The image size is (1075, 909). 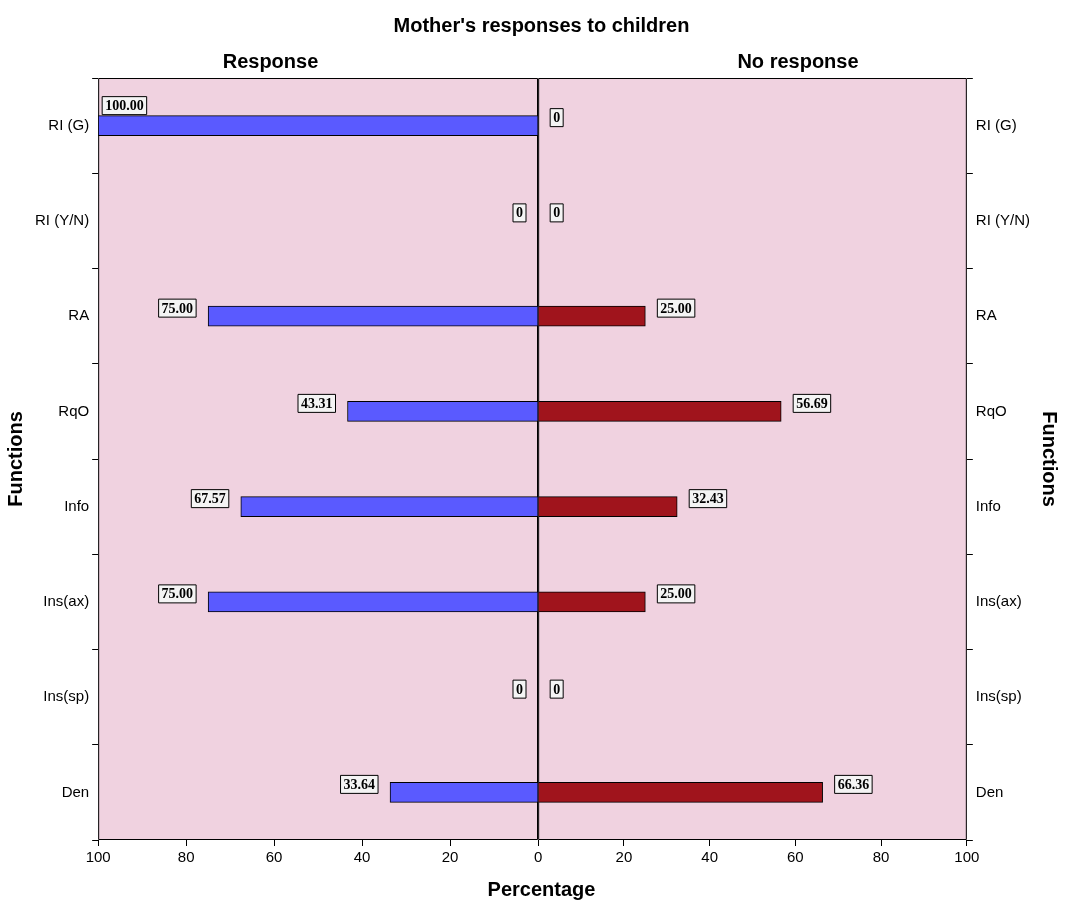 What do you see at coordinates (210, 499) in the screenshot?
I see `data-label: 67.57` at bounding box center [210, 499].